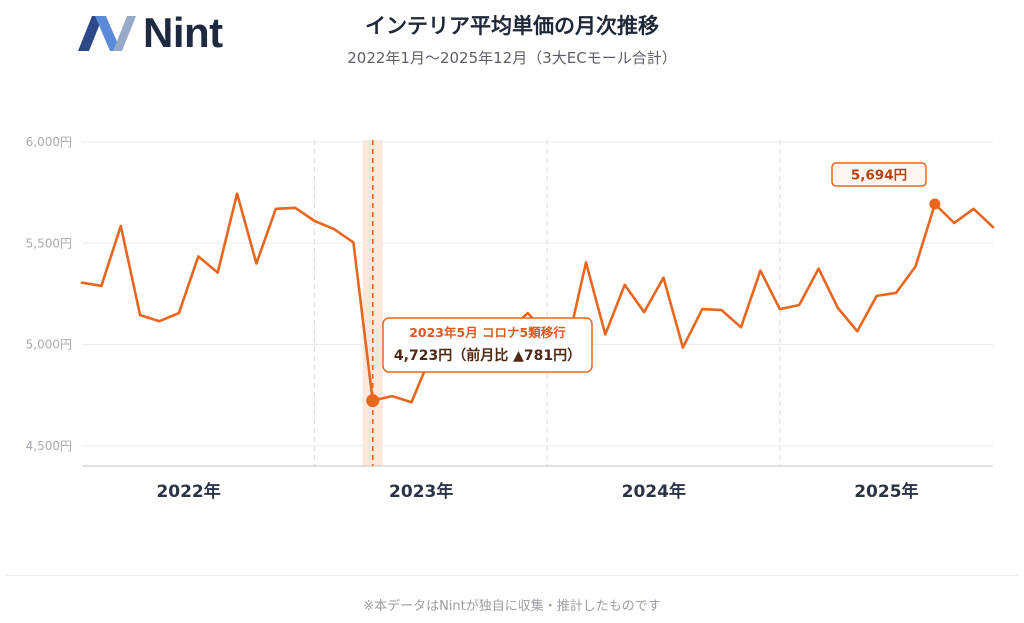 This screenshot has height=623, width=1024. Describe the element at coordinates (90, 33) in the screenshot. I see `logo-mark-left-bar` at that location.